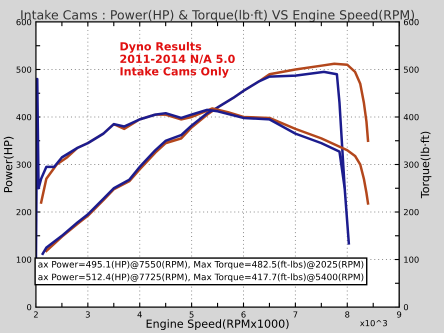 Image resolution: width=444 pixels, height=333 pixels. What do you see at coordinates (24, 69) in the screenshot?
I see `y-tick-label: 500` at bounding box center [24, 69].